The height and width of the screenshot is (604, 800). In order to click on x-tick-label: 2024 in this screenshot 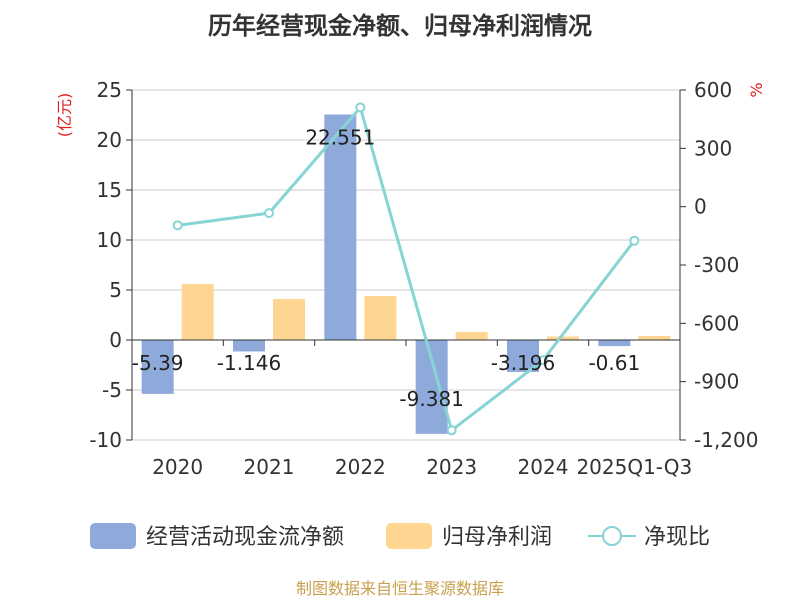, I will do `click(543, 467)`.